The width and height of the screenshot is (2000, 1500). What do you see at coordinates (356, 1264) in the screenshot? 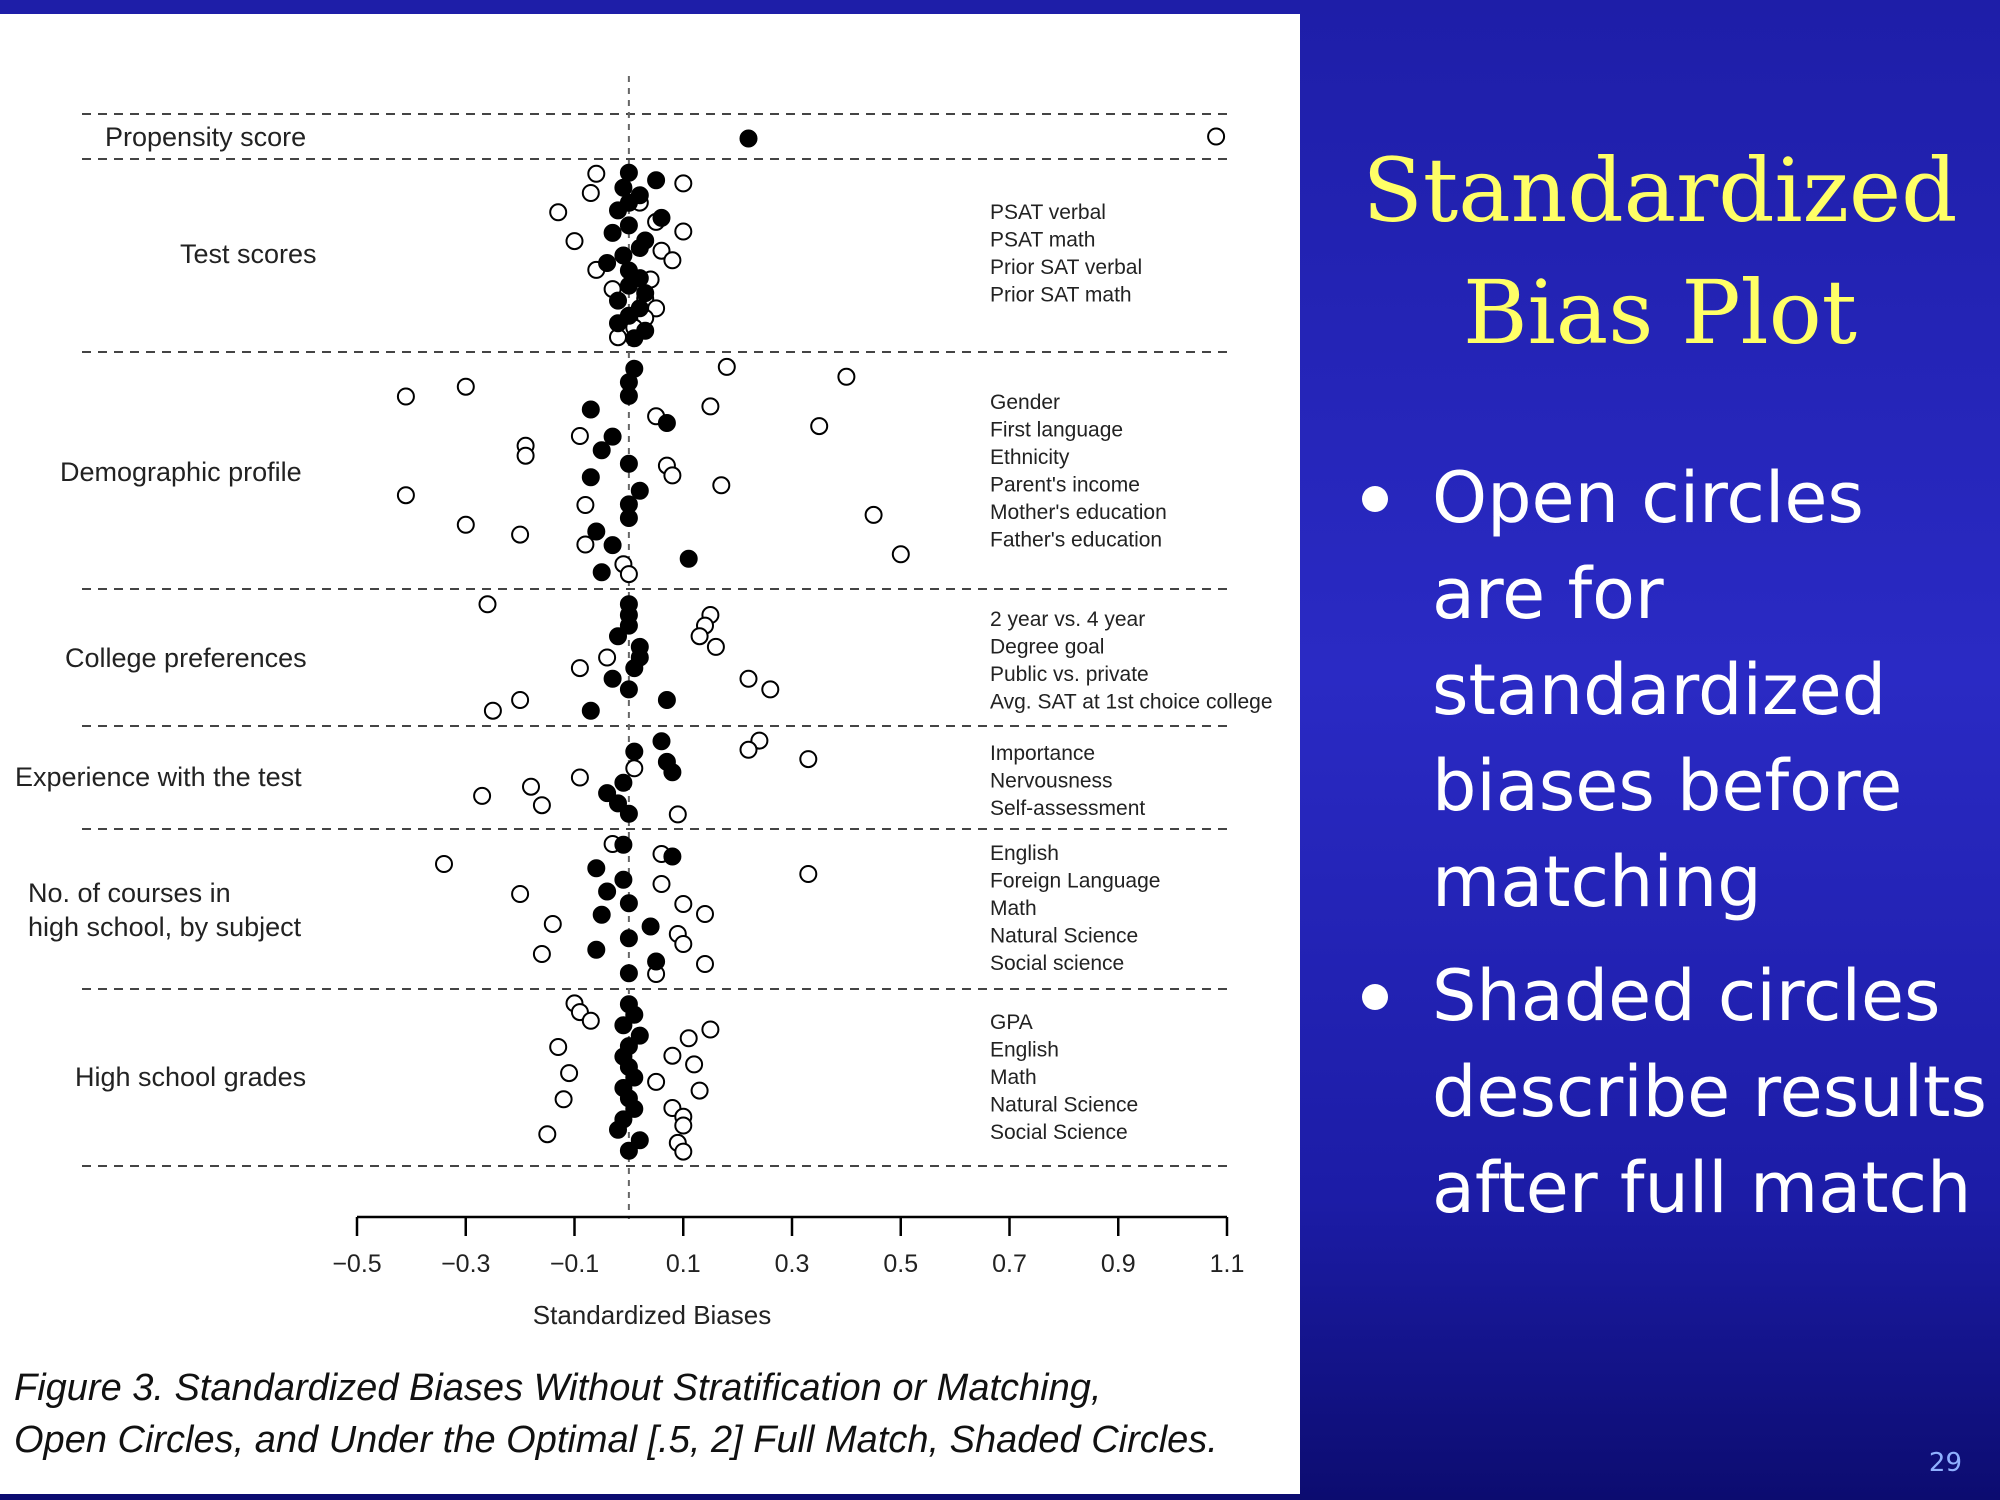
I see `x-tick-label-0: −0.5` at bounding box center [356, 1264].